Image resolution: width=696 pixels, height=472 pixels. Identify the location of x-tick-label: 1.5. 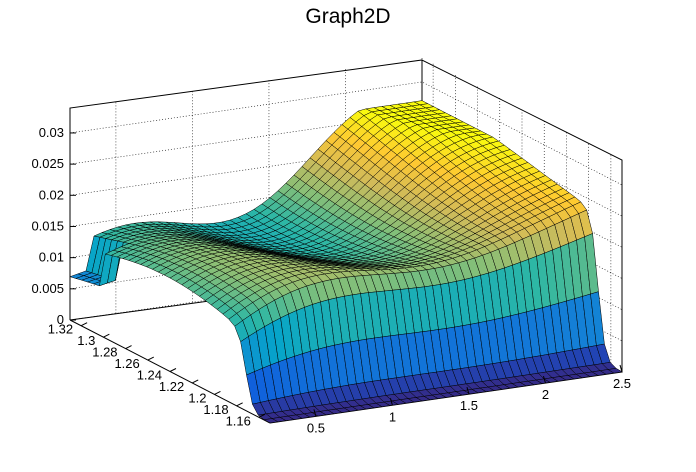
(469, 405).